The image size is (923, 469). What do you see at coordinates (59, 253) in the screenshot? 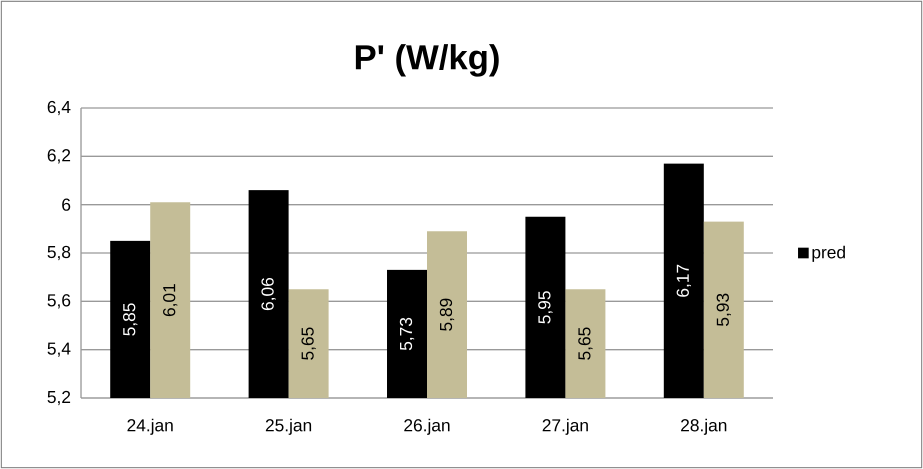
I see `y-tick-label: 5,8` at bounding box center [59, 253].